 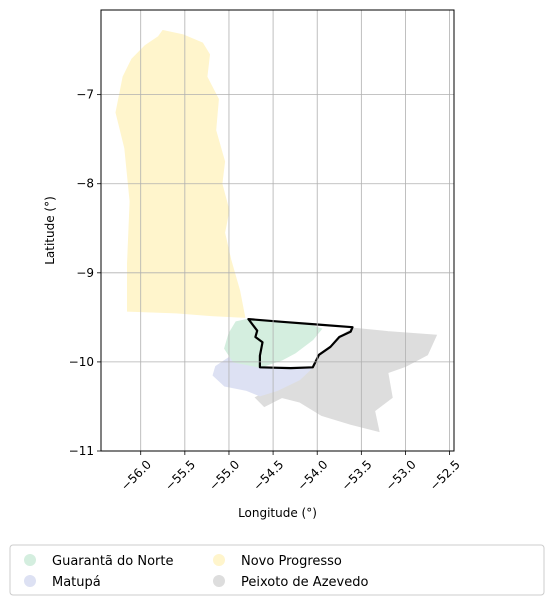 What do you see at coordinates (304, 582) in the screenshot?
I see `legend-label-peixoto-de-azevedo: Peixoto de Azevedo` at bounding box center [304, 582].